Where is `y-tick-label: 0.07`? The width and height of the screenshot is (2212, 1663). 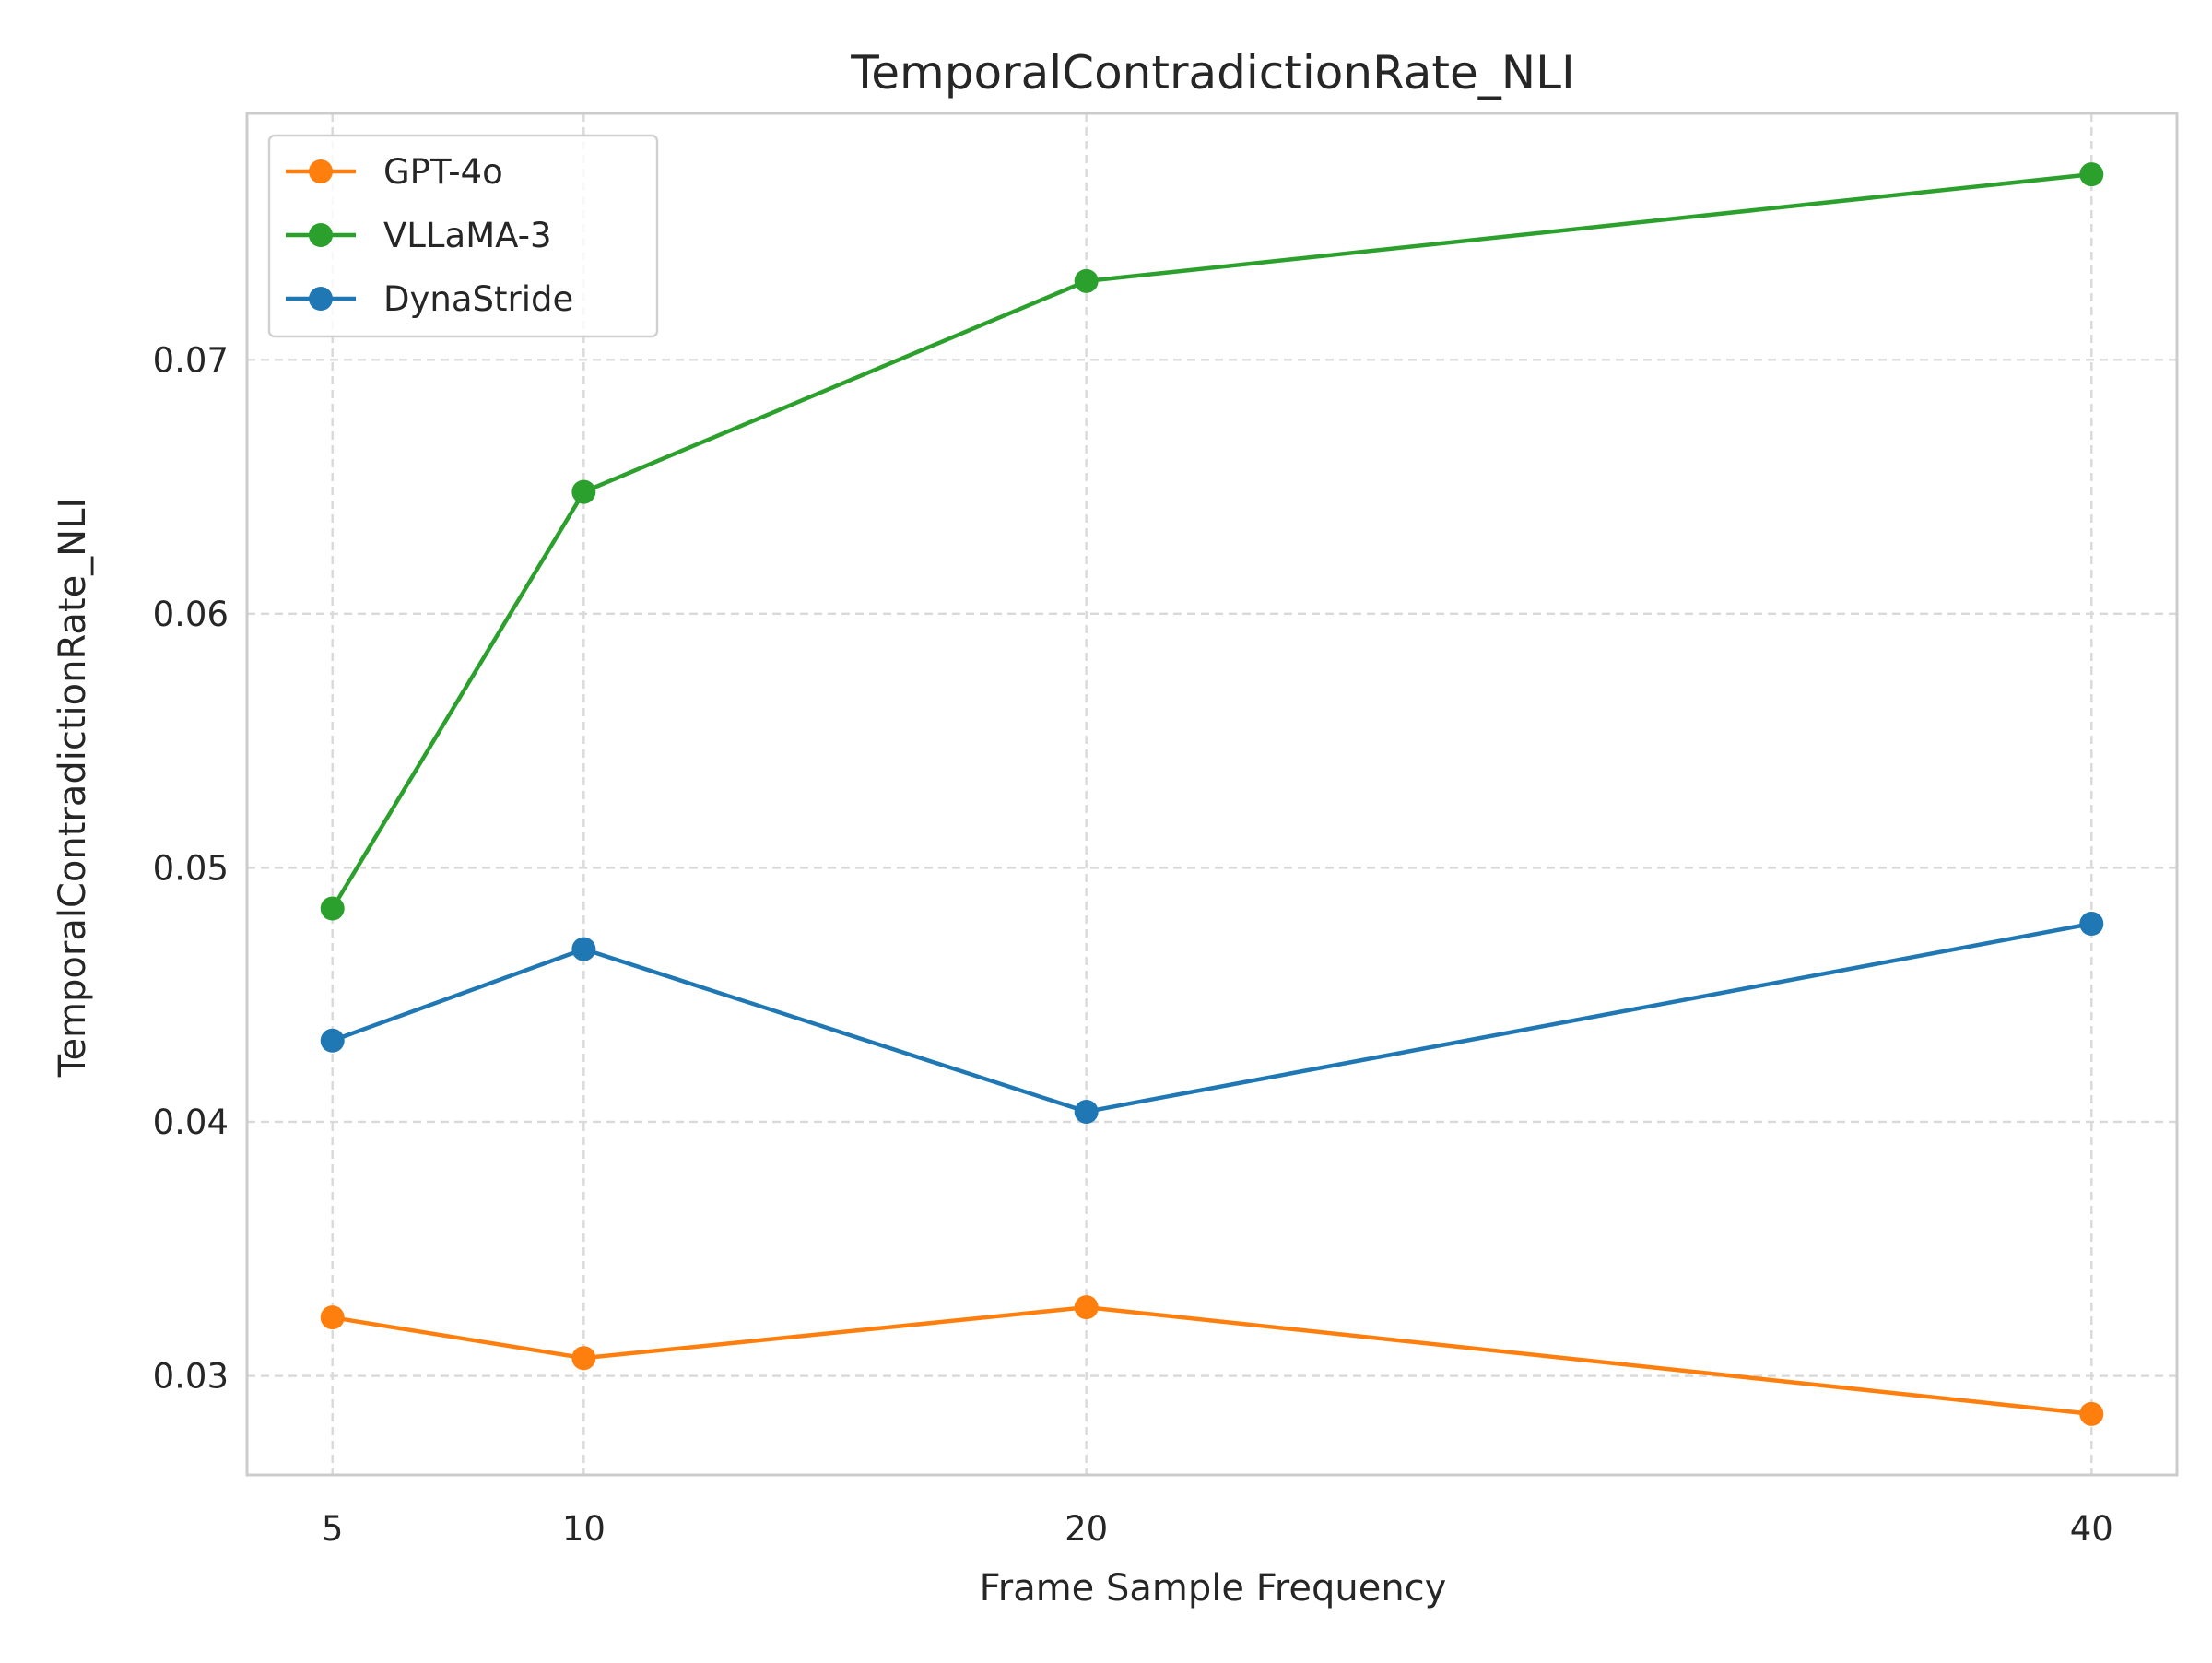 y-tick-label: 0.07 is located at coordinates (191, 360).